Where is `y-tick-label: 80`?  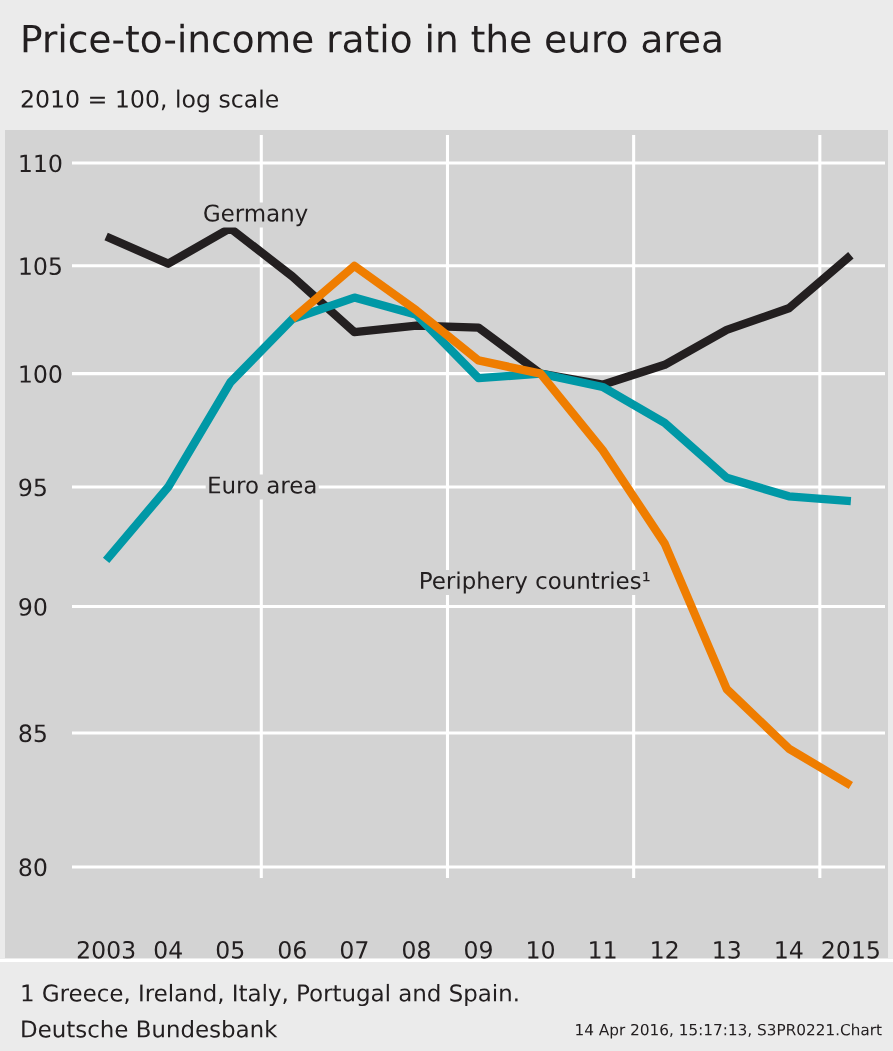 y-tick-label: 80 is located at coordinates (33, 867).